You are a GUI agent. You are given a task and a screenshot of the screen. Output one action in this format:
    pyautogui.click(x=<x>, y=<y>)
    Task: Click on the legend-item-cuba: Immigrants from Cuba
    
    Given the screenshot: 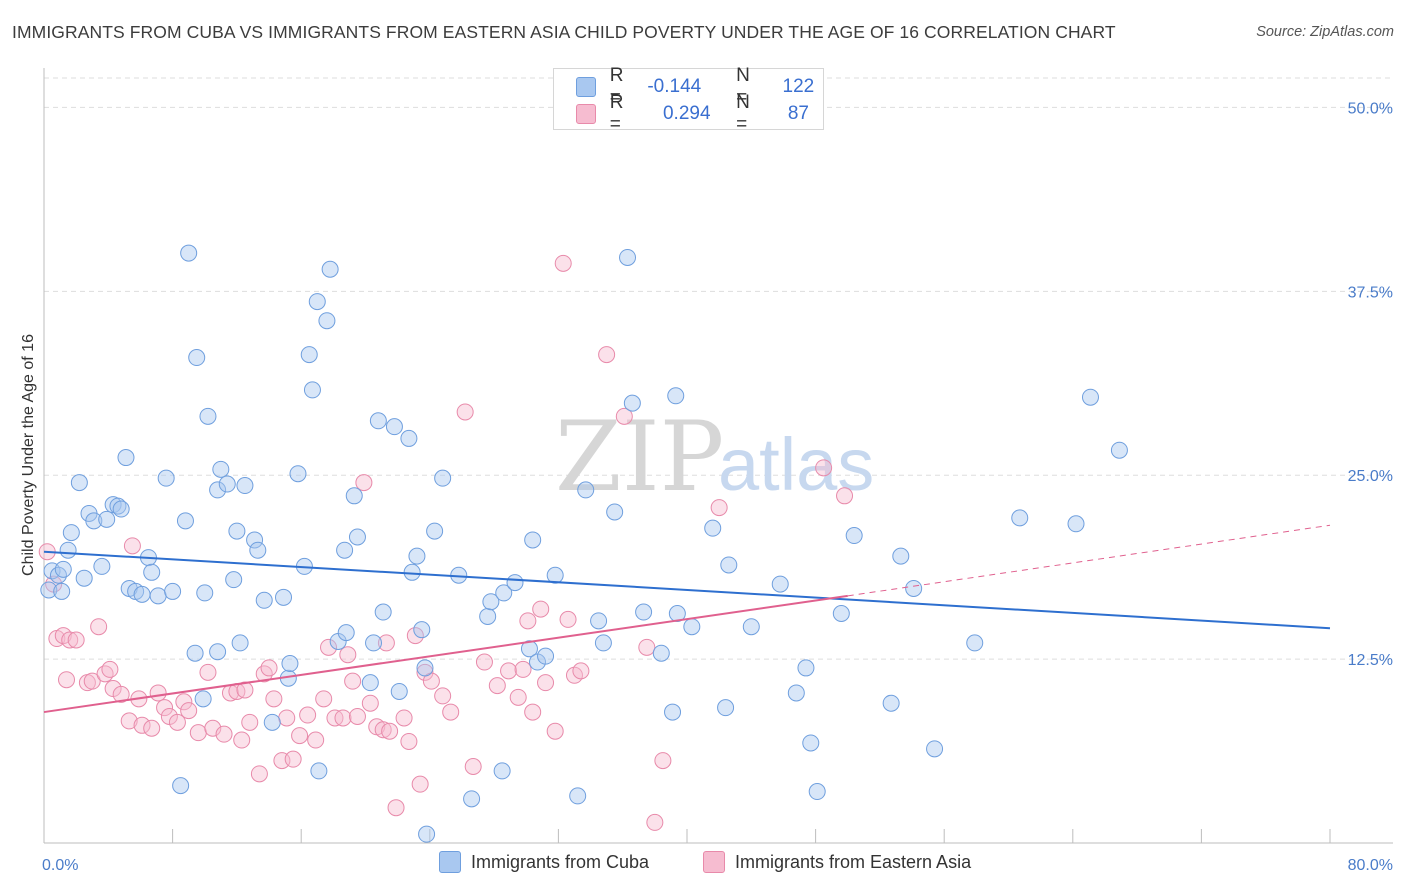 What is the action you would take?
    pyautogui.click(x=544, y=862)
    